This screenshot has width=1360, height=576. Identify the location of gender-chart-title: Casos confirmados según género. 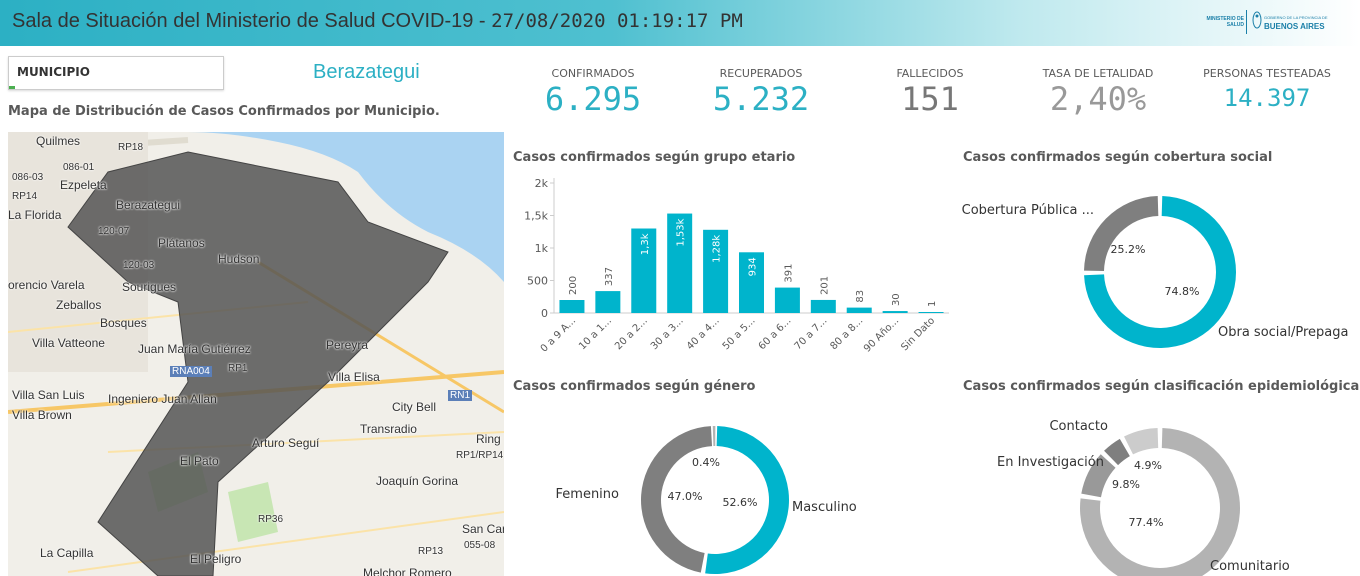
(634, 386).